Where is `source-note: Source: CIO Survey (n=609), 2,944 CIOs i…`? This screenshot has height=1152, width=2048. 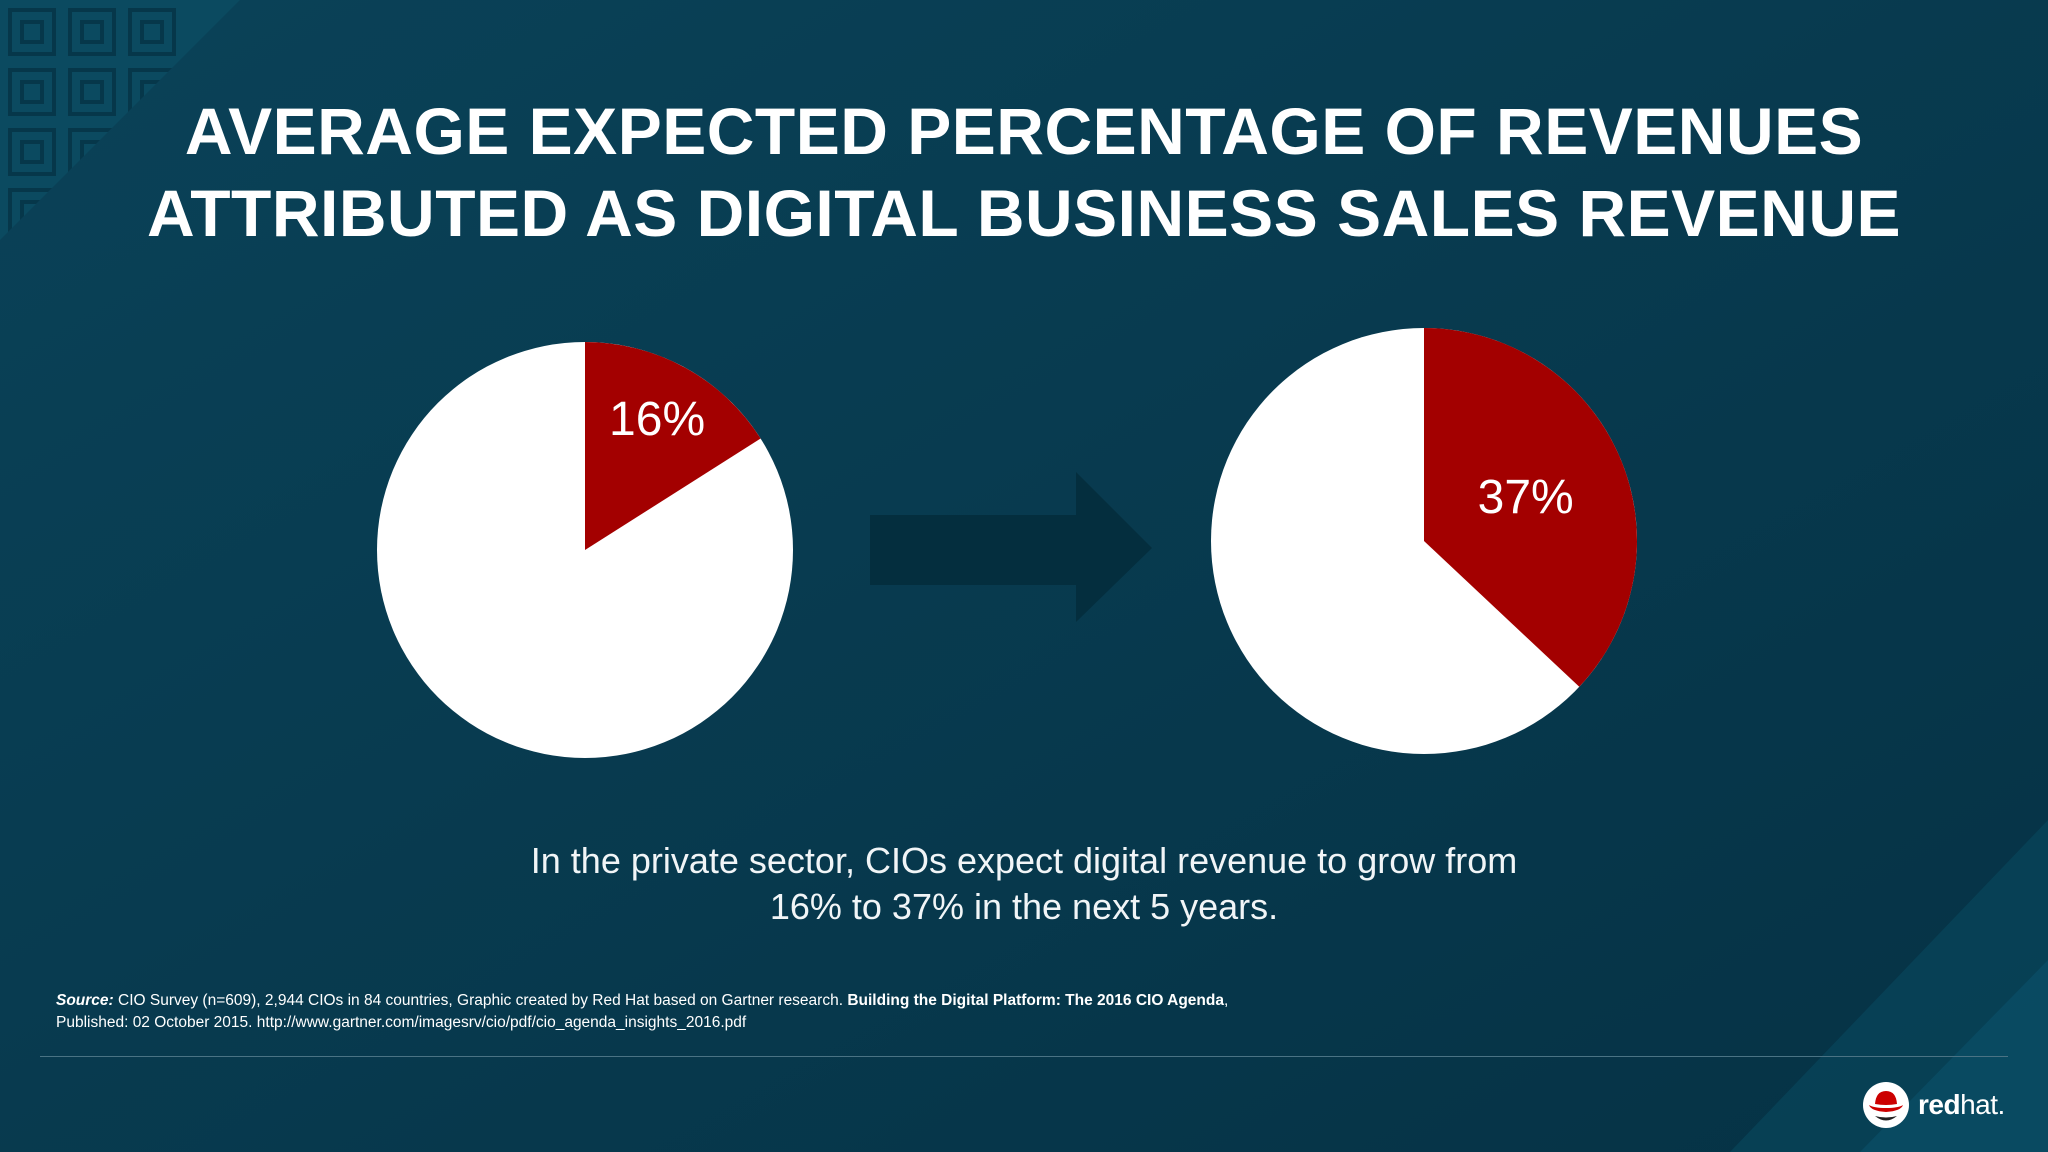
source-note: Source: CIO Survey (n=609), 2,944 CIOs i… is located at coordinates (806, 1012).